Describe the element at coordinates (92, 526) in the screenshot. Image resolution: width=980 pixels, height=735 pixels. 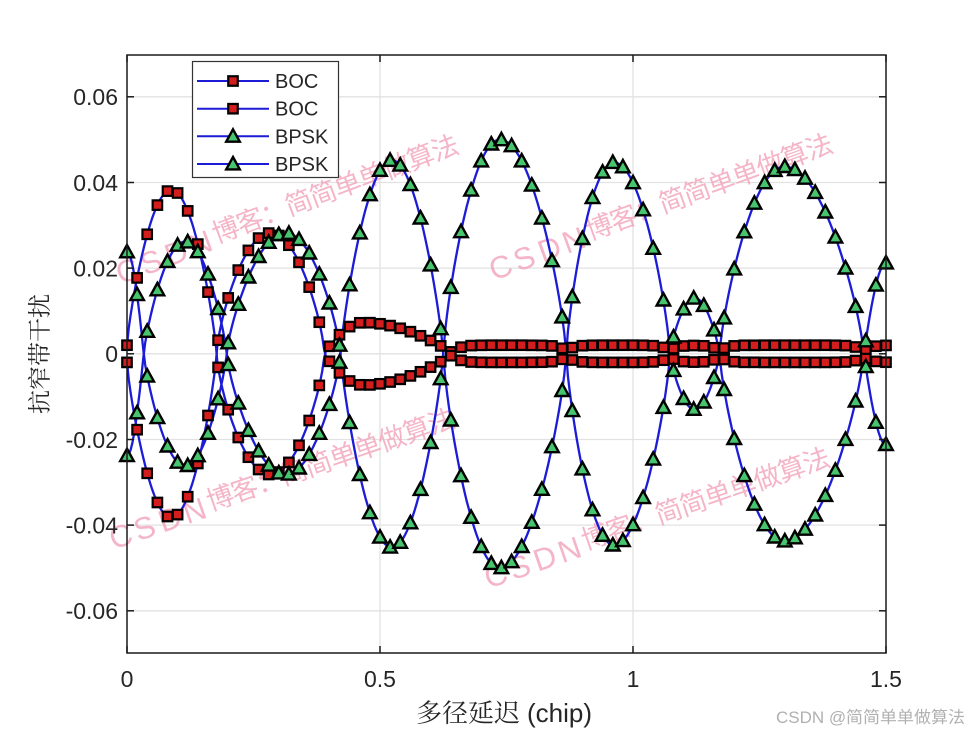
I see `svg-text: -0.04` at that location.